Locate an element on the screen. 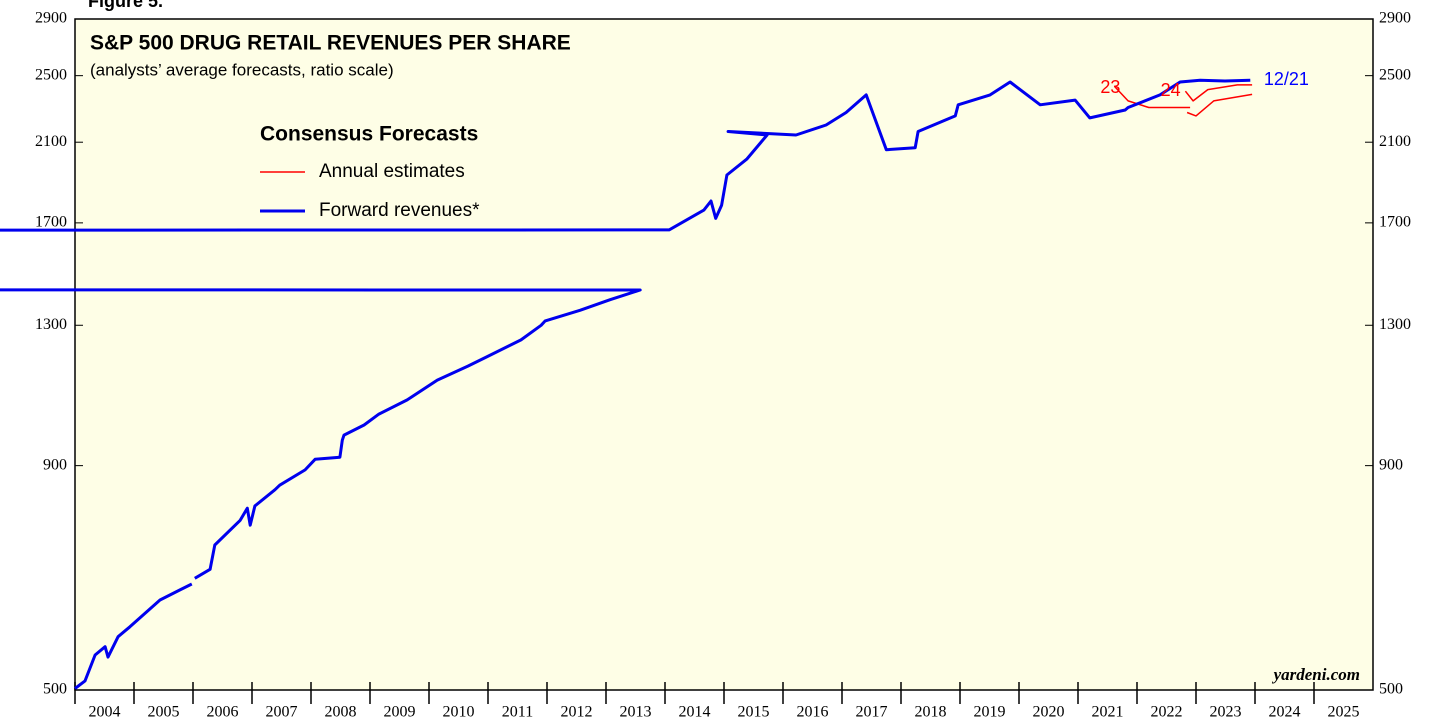  x-tick-label: 2006 is located at coordinates (223, 711).